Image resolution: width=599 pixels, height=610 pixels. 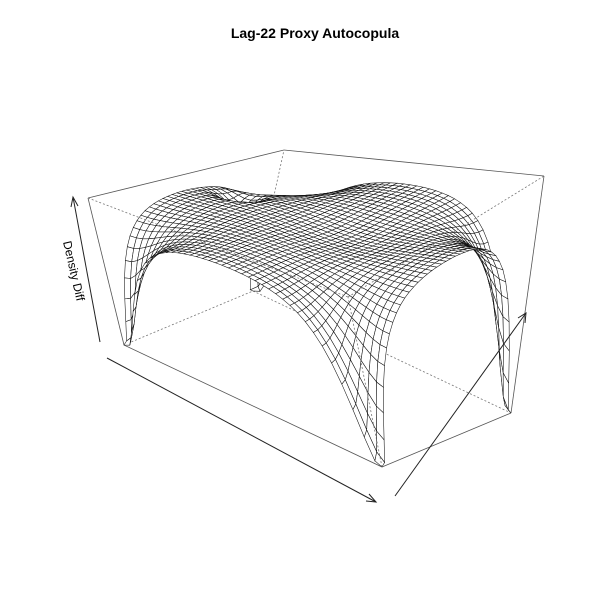 What do you see at coordinates (186, 174) in the screenshot?
I see `box-edge-top-left` at bounding box center [186, 174].